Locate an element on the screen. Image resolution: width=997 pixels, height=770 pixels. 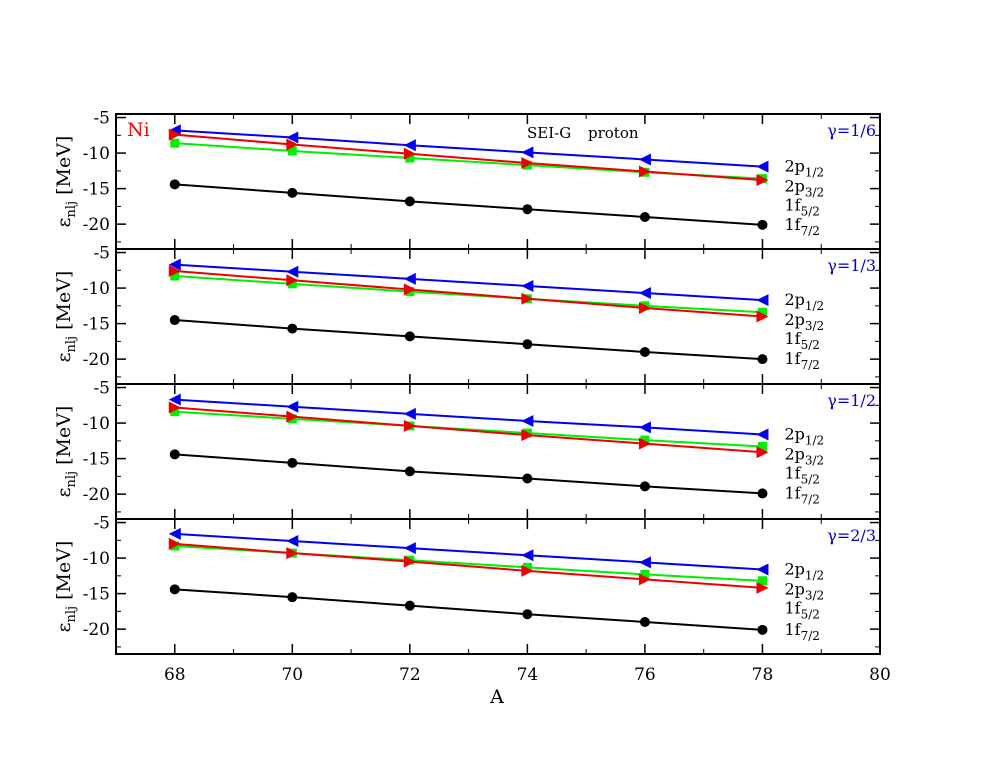
header-left: SEI-G is located at coordinates (549, 133).